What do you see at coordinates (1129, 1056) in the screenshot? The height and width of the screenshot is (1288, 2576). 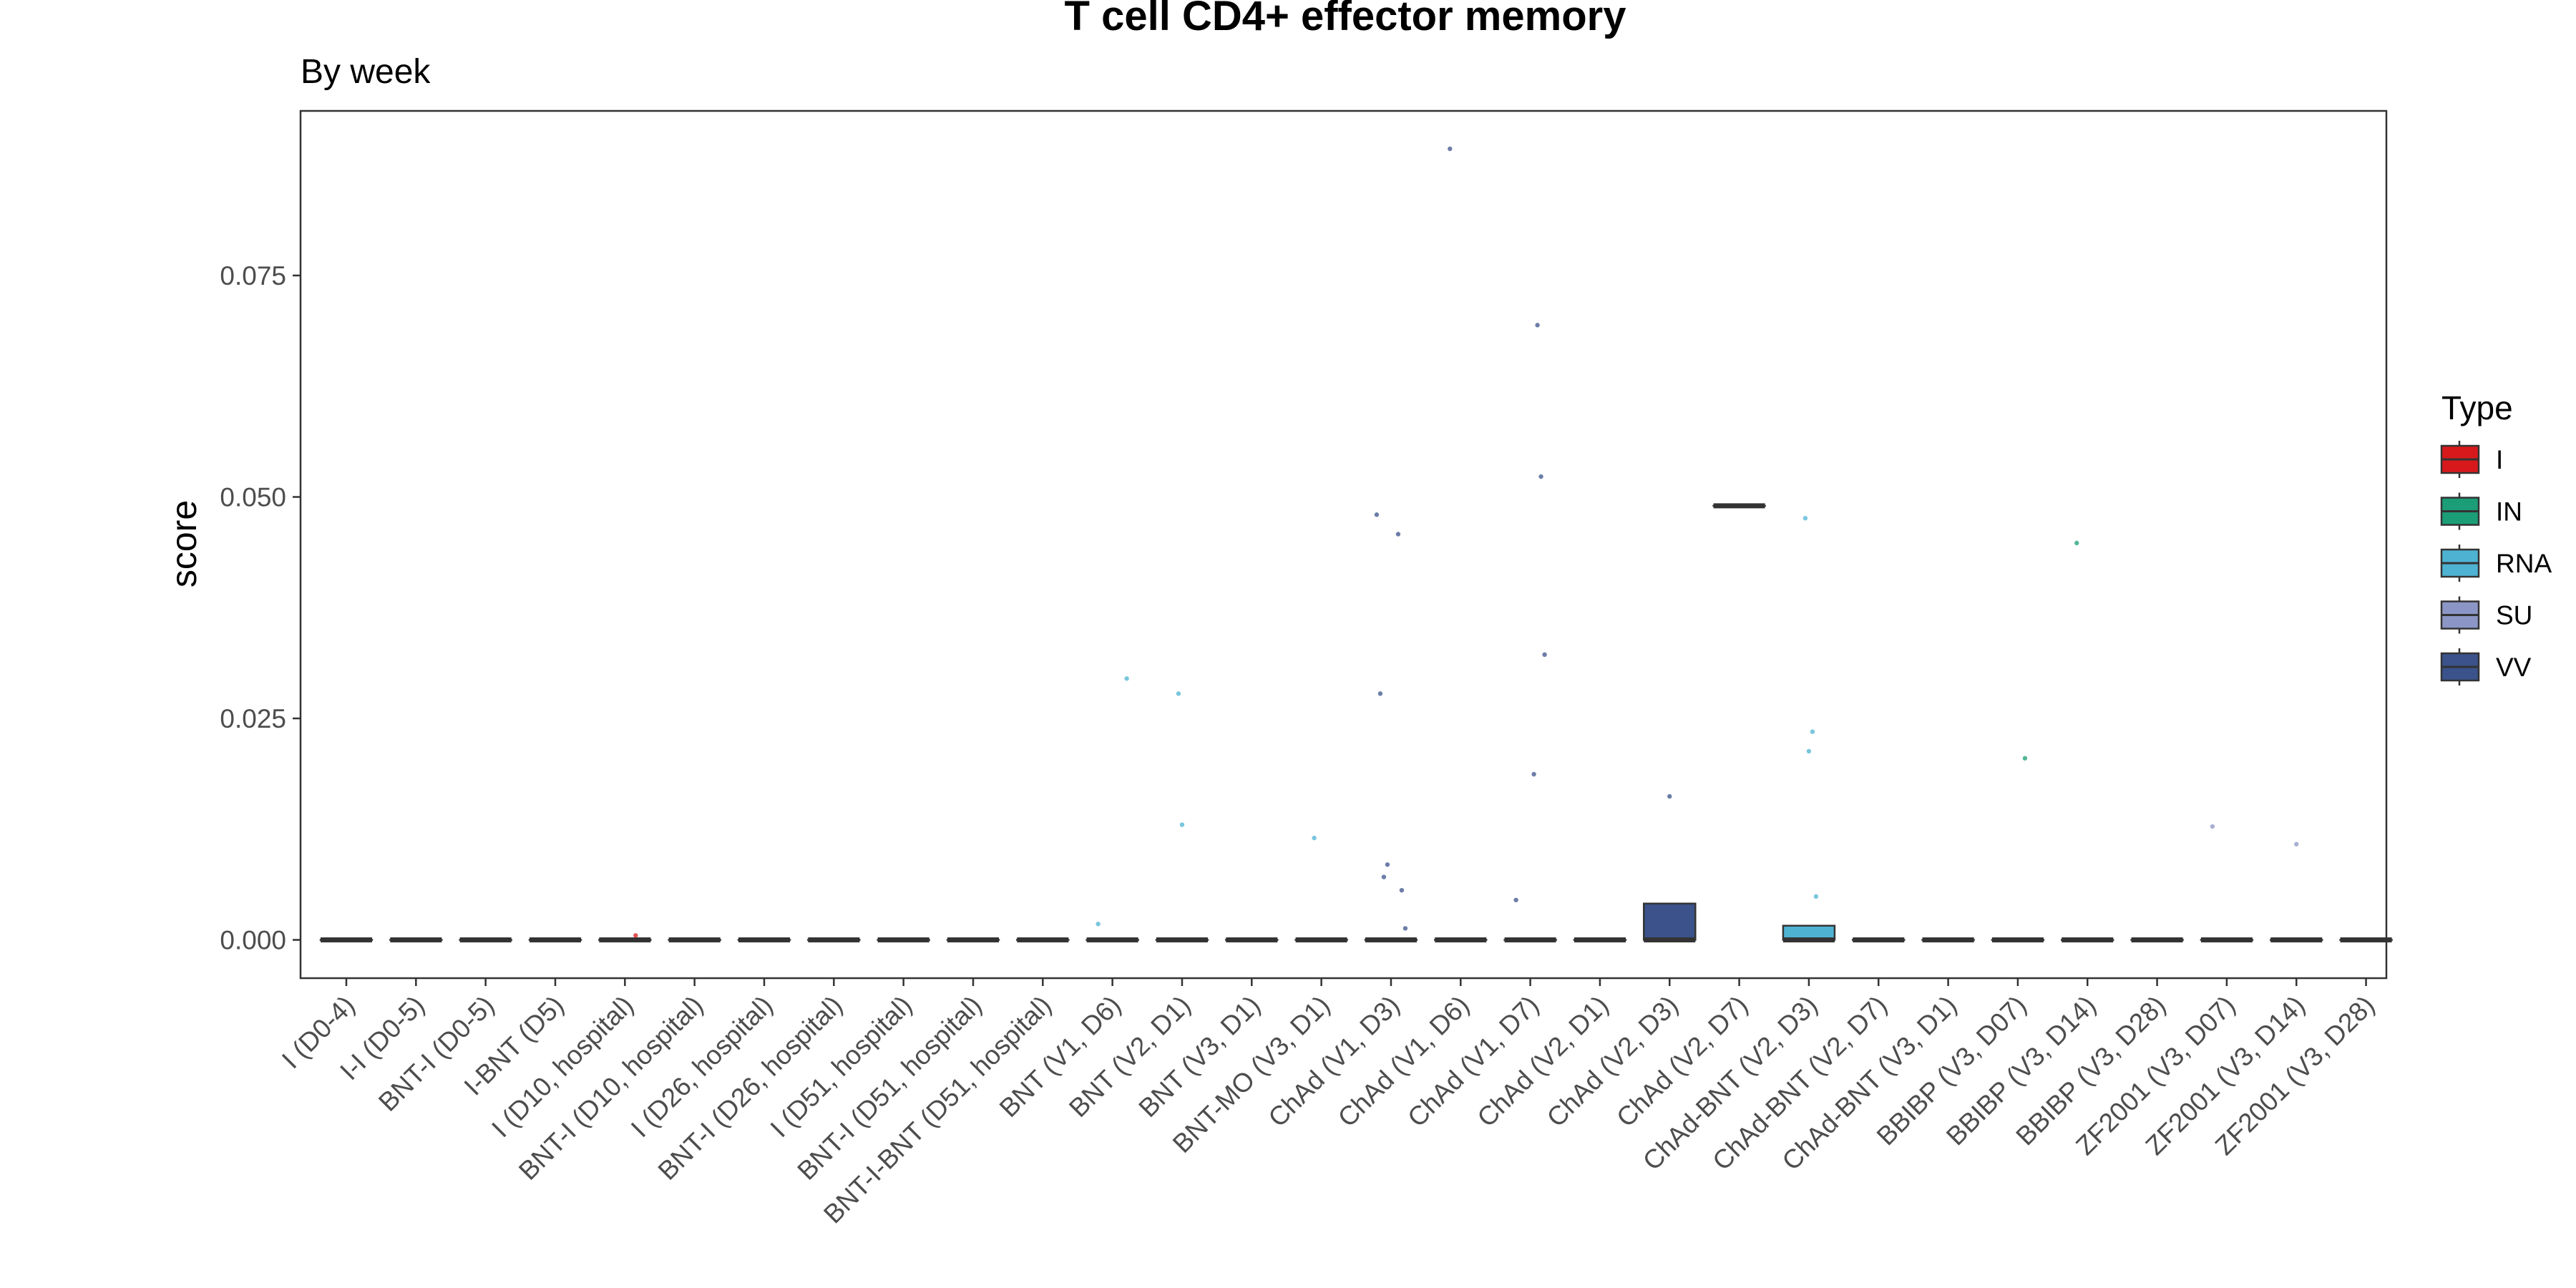 I see `x-tick-label: BNT (V2, D1)` at bounding box center [1129, 1056].